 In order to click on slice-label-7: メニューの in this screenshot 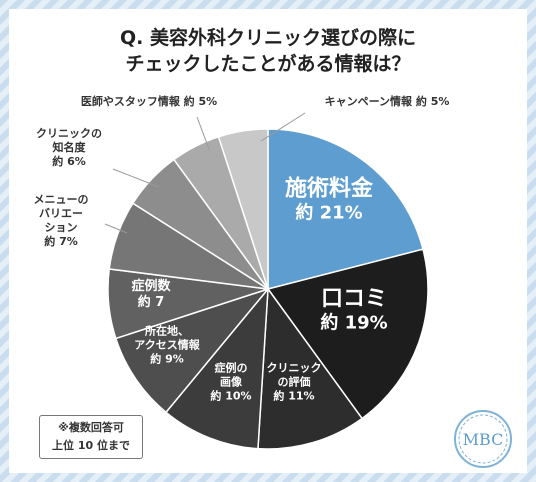, I will do `click(61, 199)`.